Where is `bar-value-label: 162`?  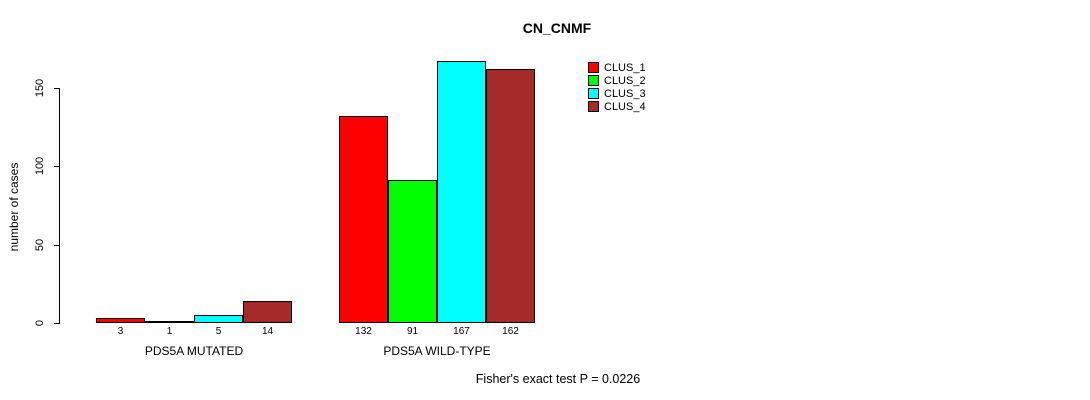
bar-value-label: 162 is located at coordinates (510, 331).